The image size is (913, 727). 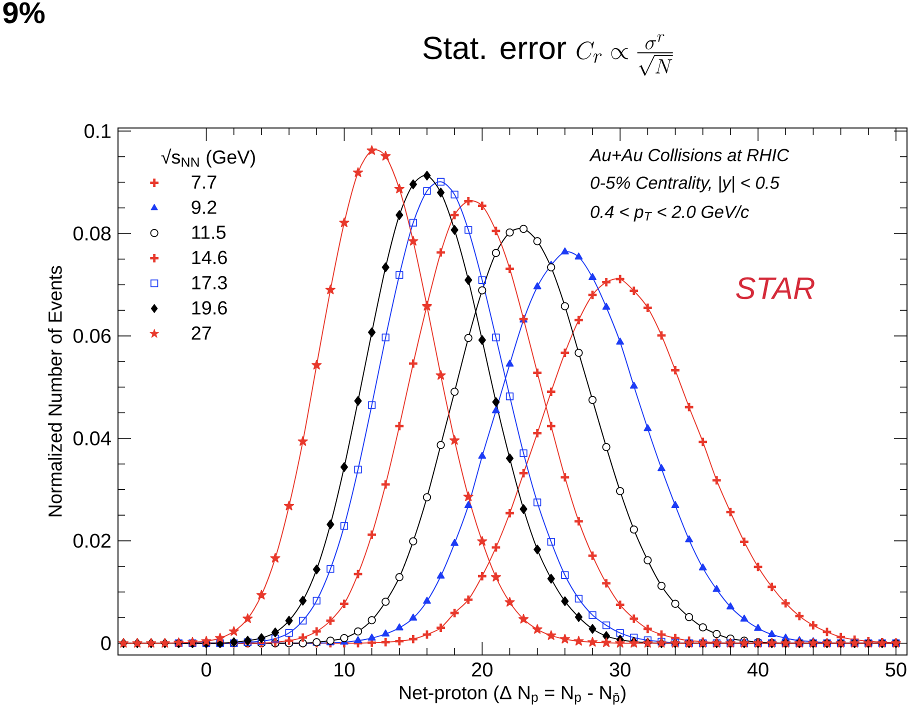 What do you see at coordinates (513, 695) in the screenshot?
I see `x-axis-title: Net-proton (Δ N$_{p}$ = N$_{p}$ - N$_{p̄}$)` at bounding box center [513, 695].